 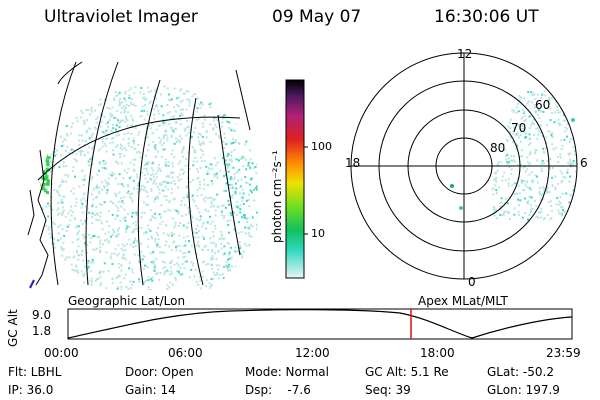 What do you see at coordinates (321, 146) in the screenshot?
I see `colorbar-tick-100: 100` at bounding box center [321, 146].